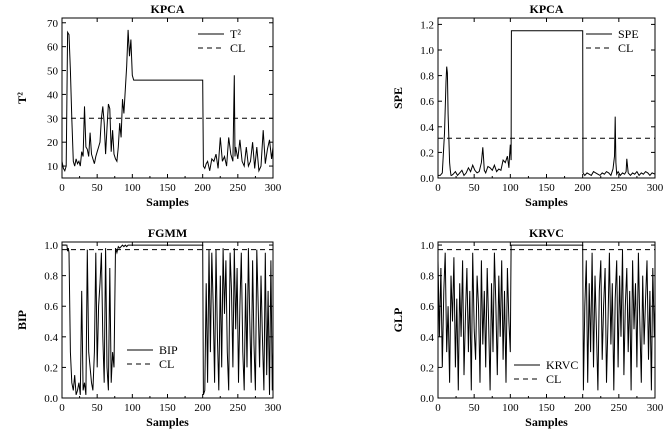 This screenshot has width=669, height=435. What do you see at coordinates (22, 98) in the screenshot?
I see `y-axis-label: T²` at bounding box center [22, 98].